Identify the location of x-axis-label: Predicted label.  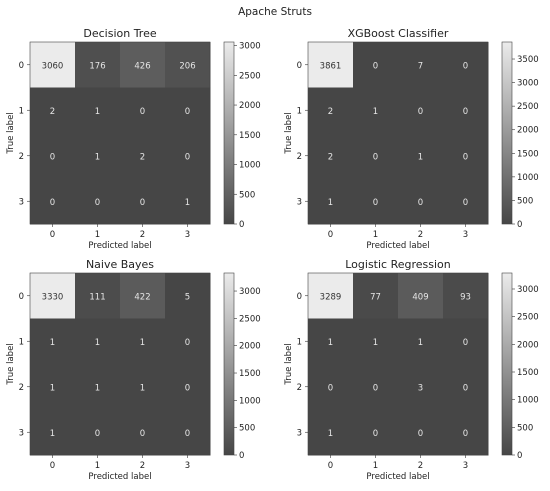
(119, 246).